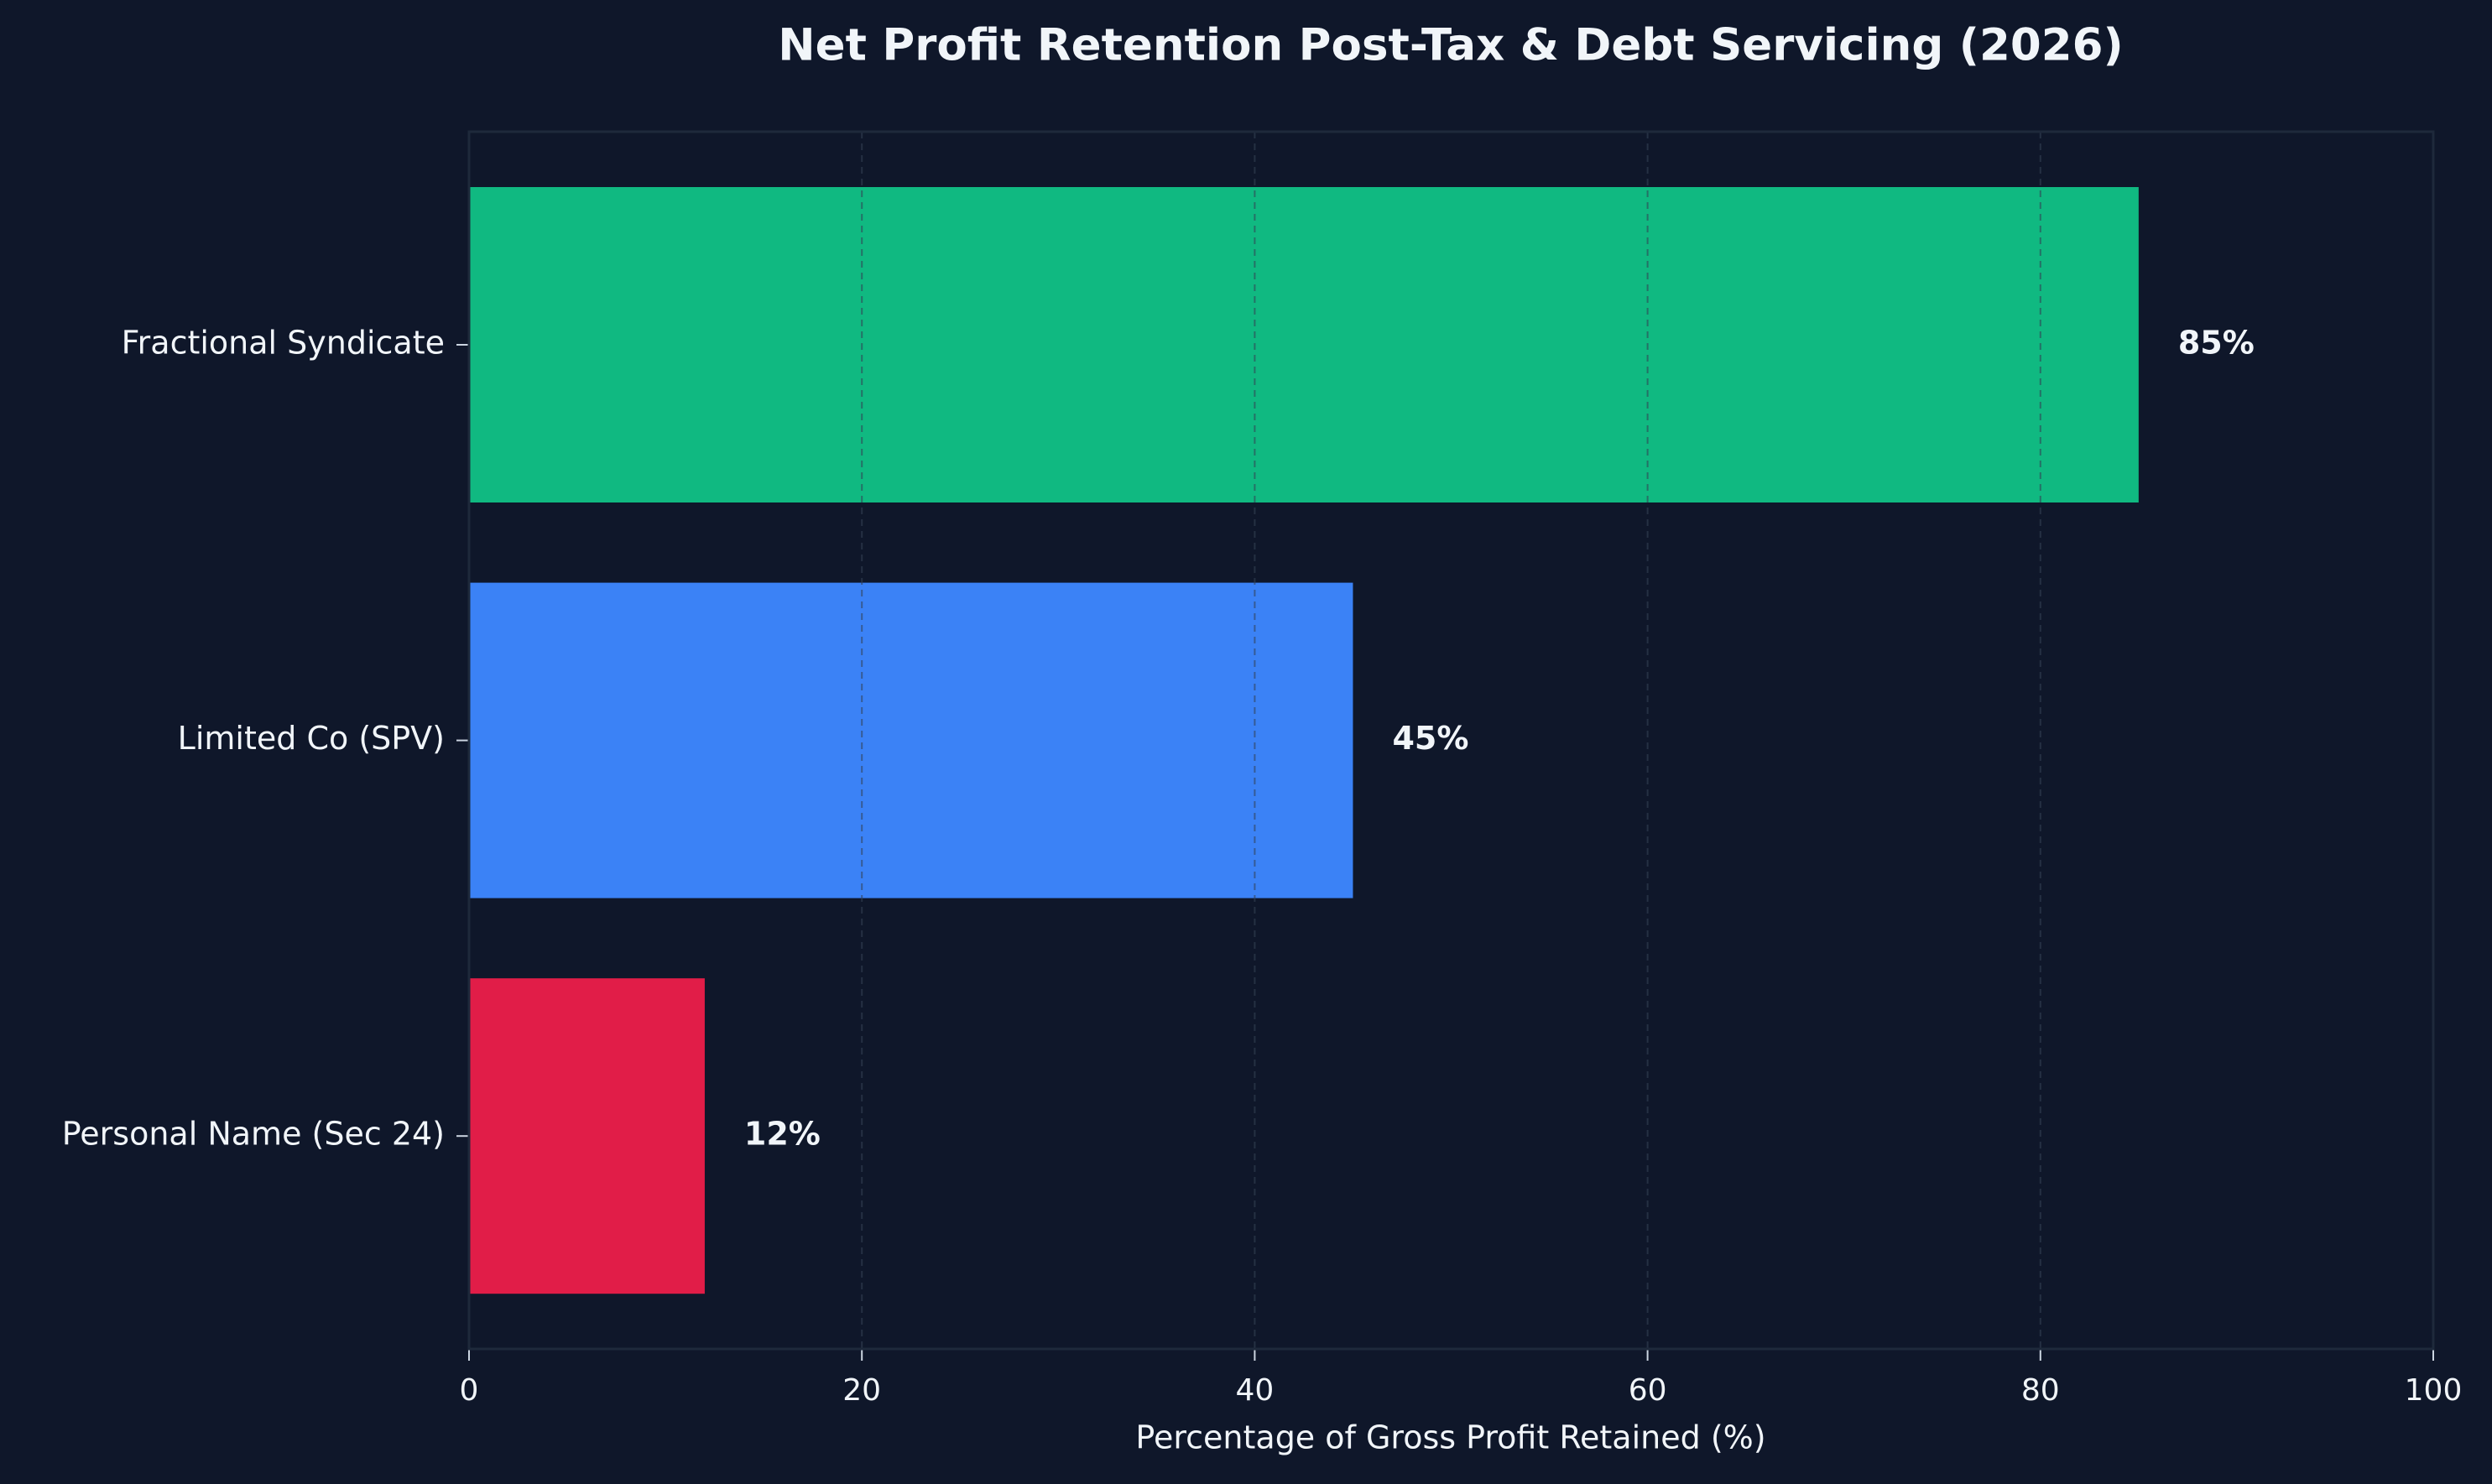 The image size is (2492, 1484). I want to click on value-label: 12%, so click(782, 1134).